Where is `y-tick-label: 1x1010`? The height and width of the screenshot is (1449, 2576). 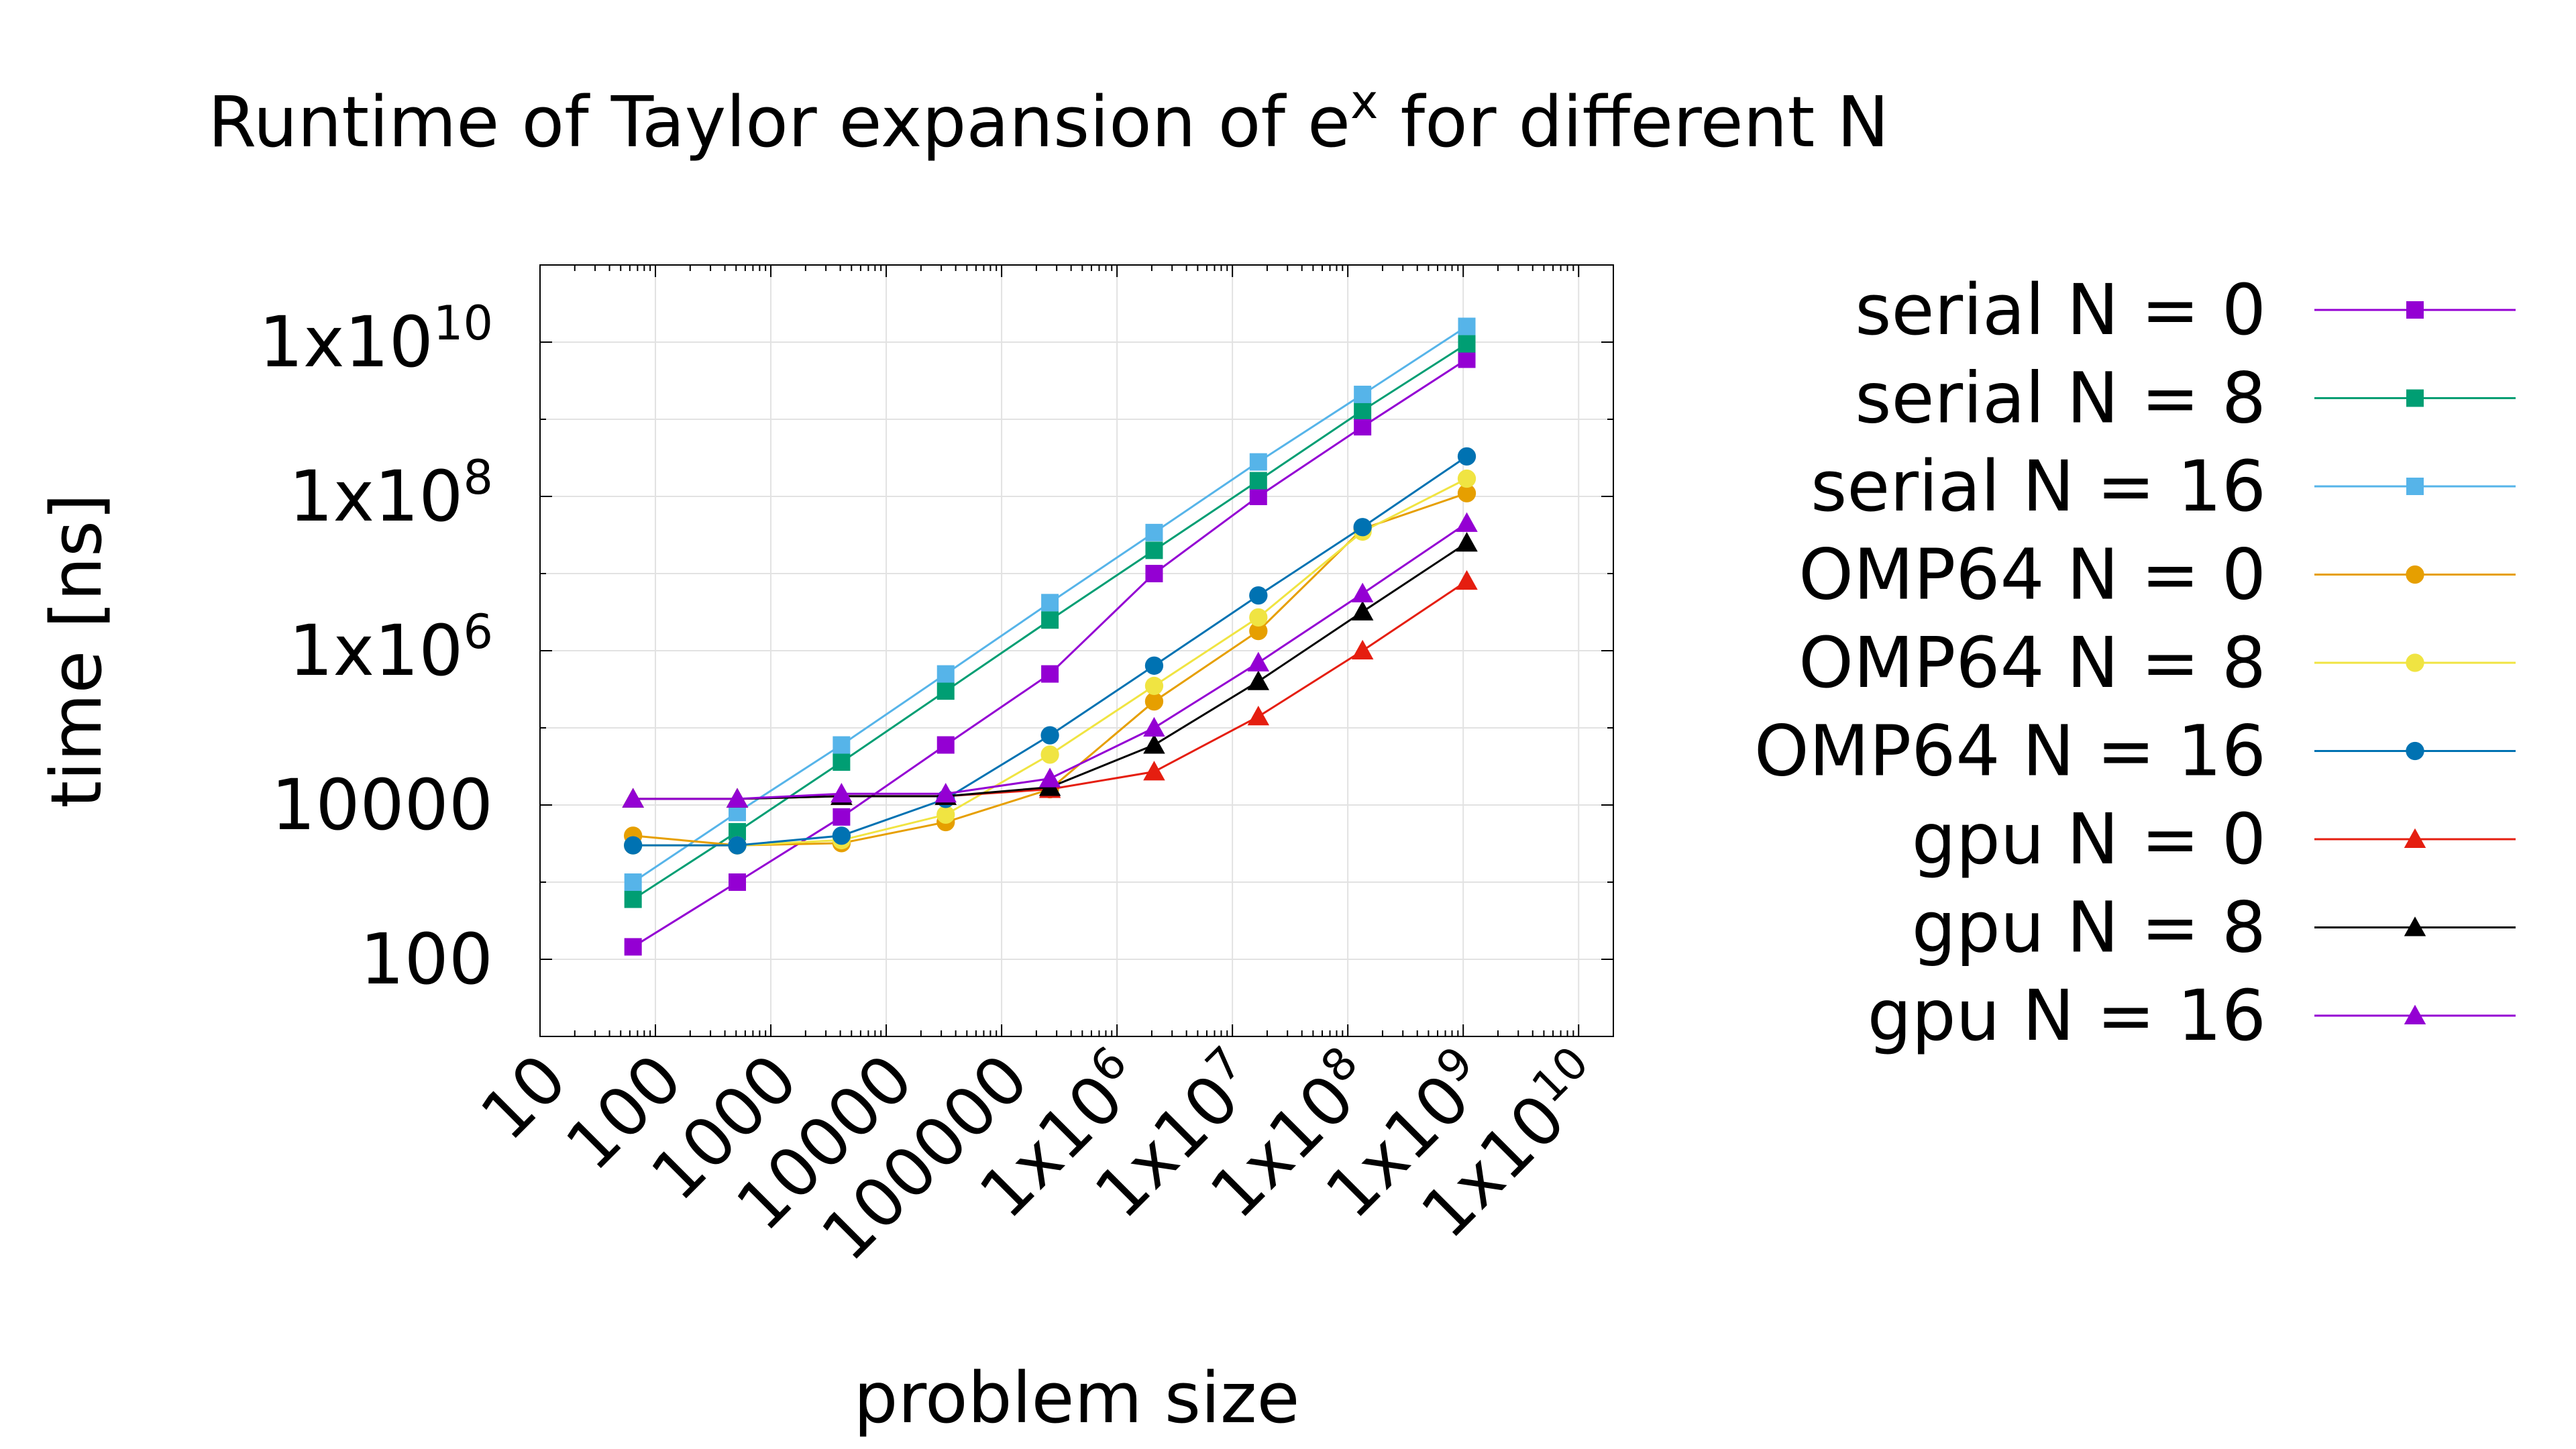
y-tick-label: 1x1010 is located at coordinates (376, 339).